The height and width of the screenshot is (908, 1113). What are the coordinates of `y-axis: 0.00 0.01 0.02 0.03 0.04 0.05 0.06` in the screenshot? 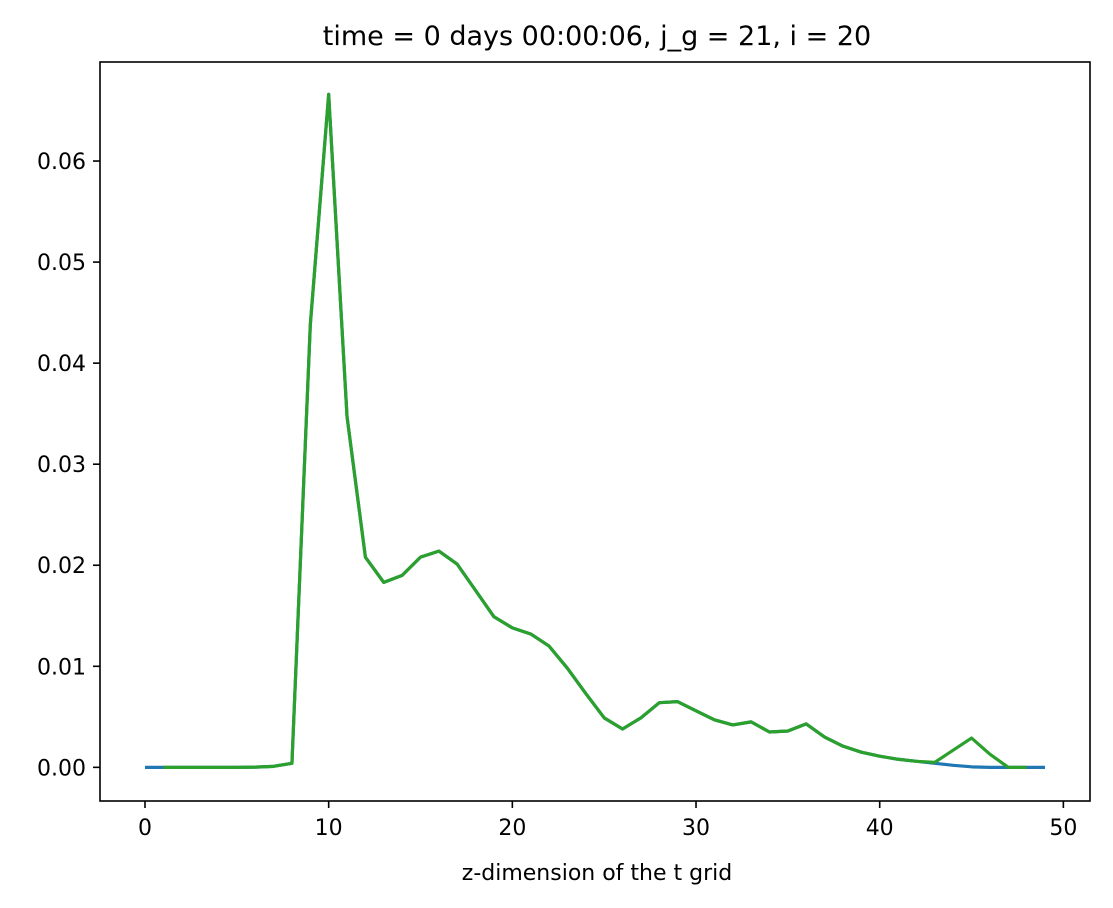 It's located at (68, 465).